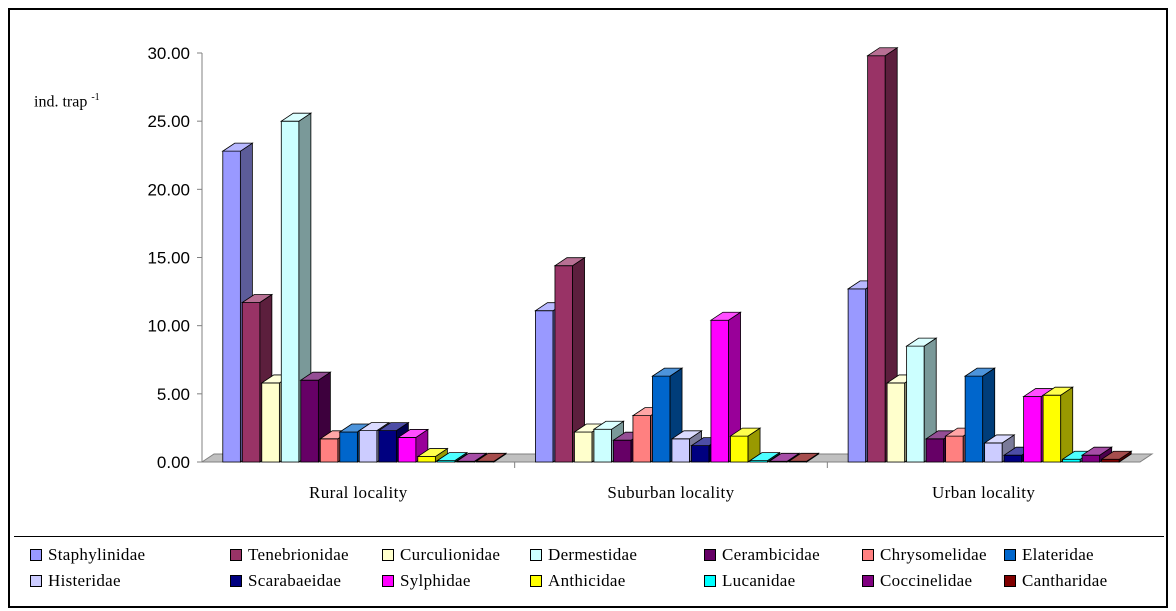 The width and height of the screenshot is (1176, 611). I want to click on legend-item: Cerambicidae, so click(762, 555).